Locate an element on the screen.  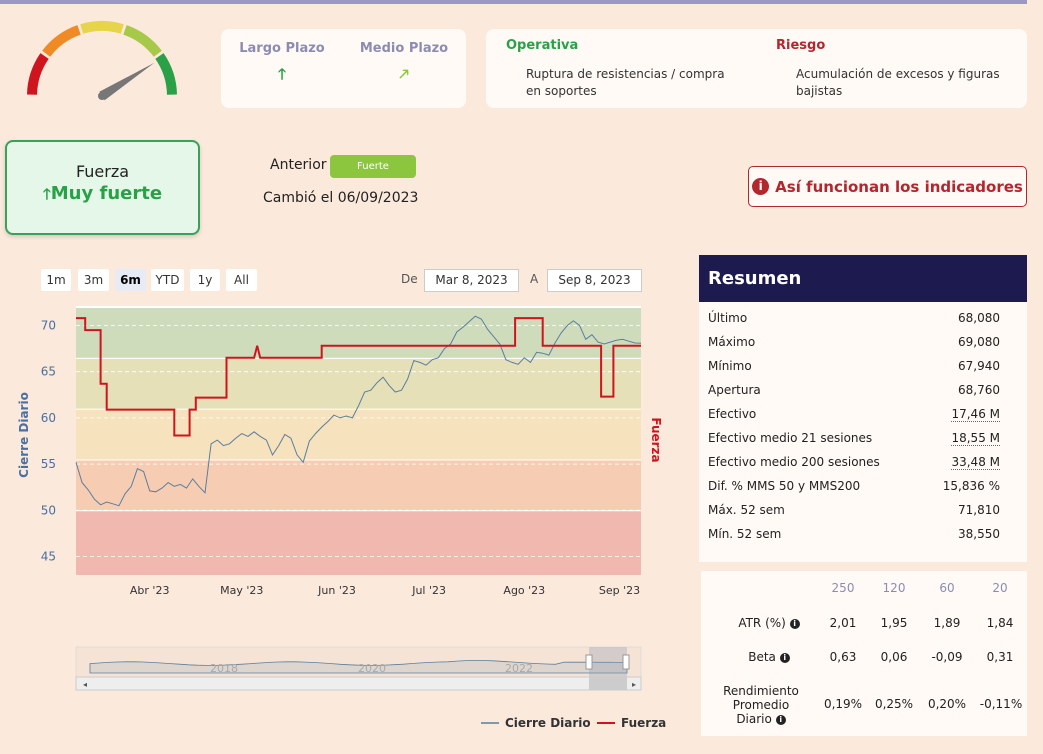
legend-item-cierre: Cierre Diario is located at coordinates (536, 723).